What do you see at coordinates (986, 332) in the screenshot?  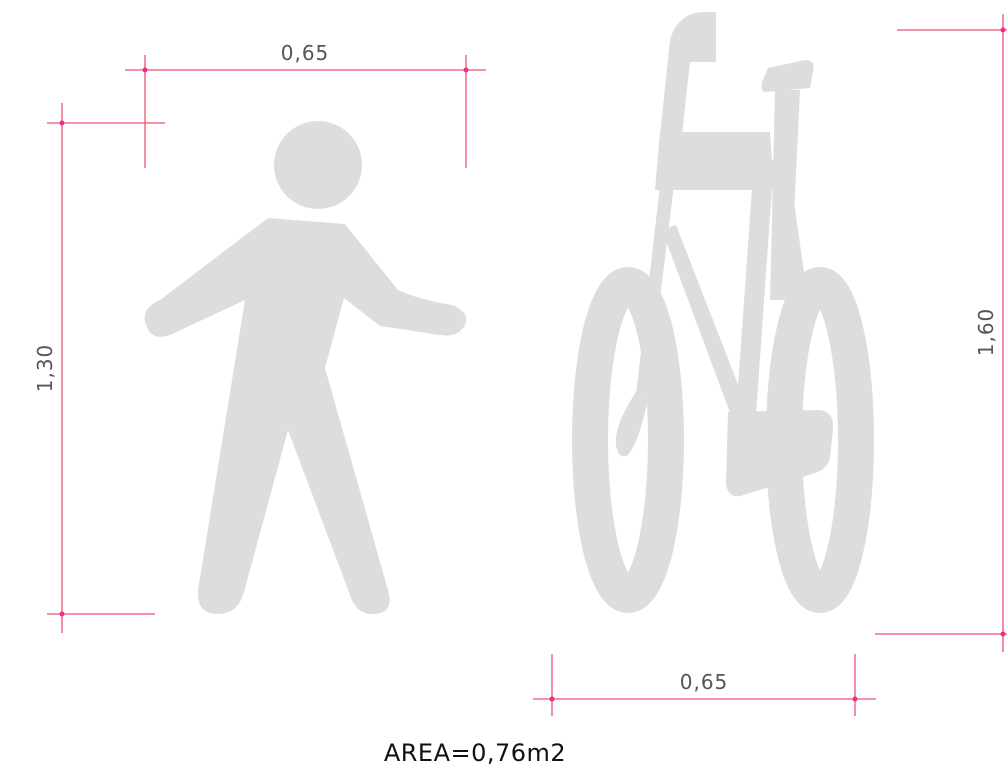 I see `bicycle-height-label: 1,60` at bounding box center [986, 332].